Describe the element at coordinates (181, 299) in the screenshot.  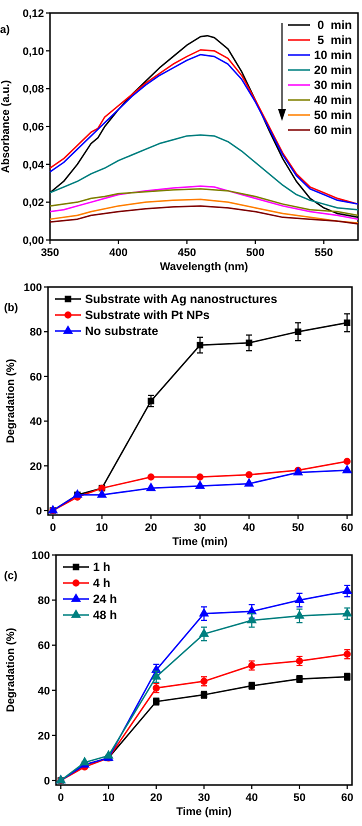
I see `legend-label: Substrate with Ag nanostructures` at that location.